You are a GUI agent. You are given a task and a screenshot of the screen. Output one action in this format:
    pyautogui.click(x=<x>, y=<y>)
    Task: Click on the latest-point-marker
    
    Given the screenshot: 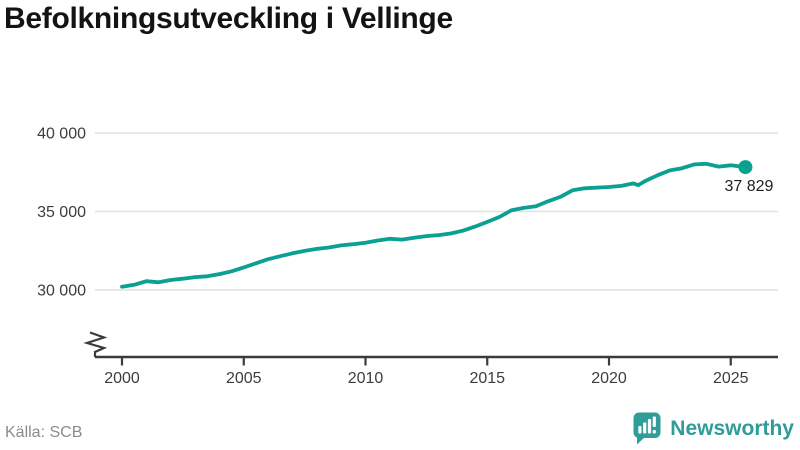 What is the action you would take?
    pyautogui.click(x=745, y=167)
    